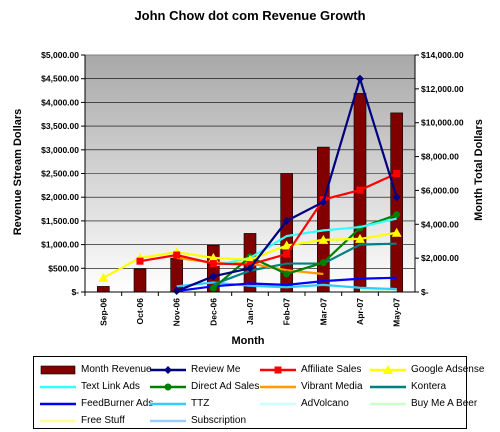  What do you see at coordinates (429, 386) in the screenshot?
I see `legend-label: Kontera` at bounding box center [429, 386].